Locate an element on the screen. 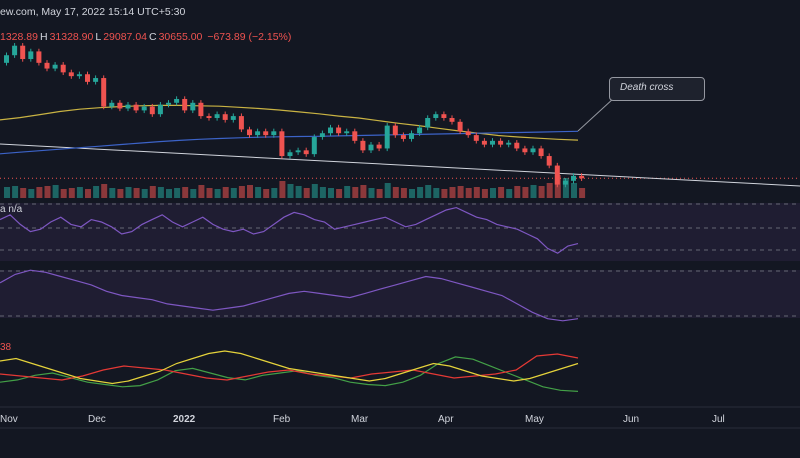 This screenshot has width=800, height=458. ohlc-low: 29087.04 is located at coordinates (125, 37).